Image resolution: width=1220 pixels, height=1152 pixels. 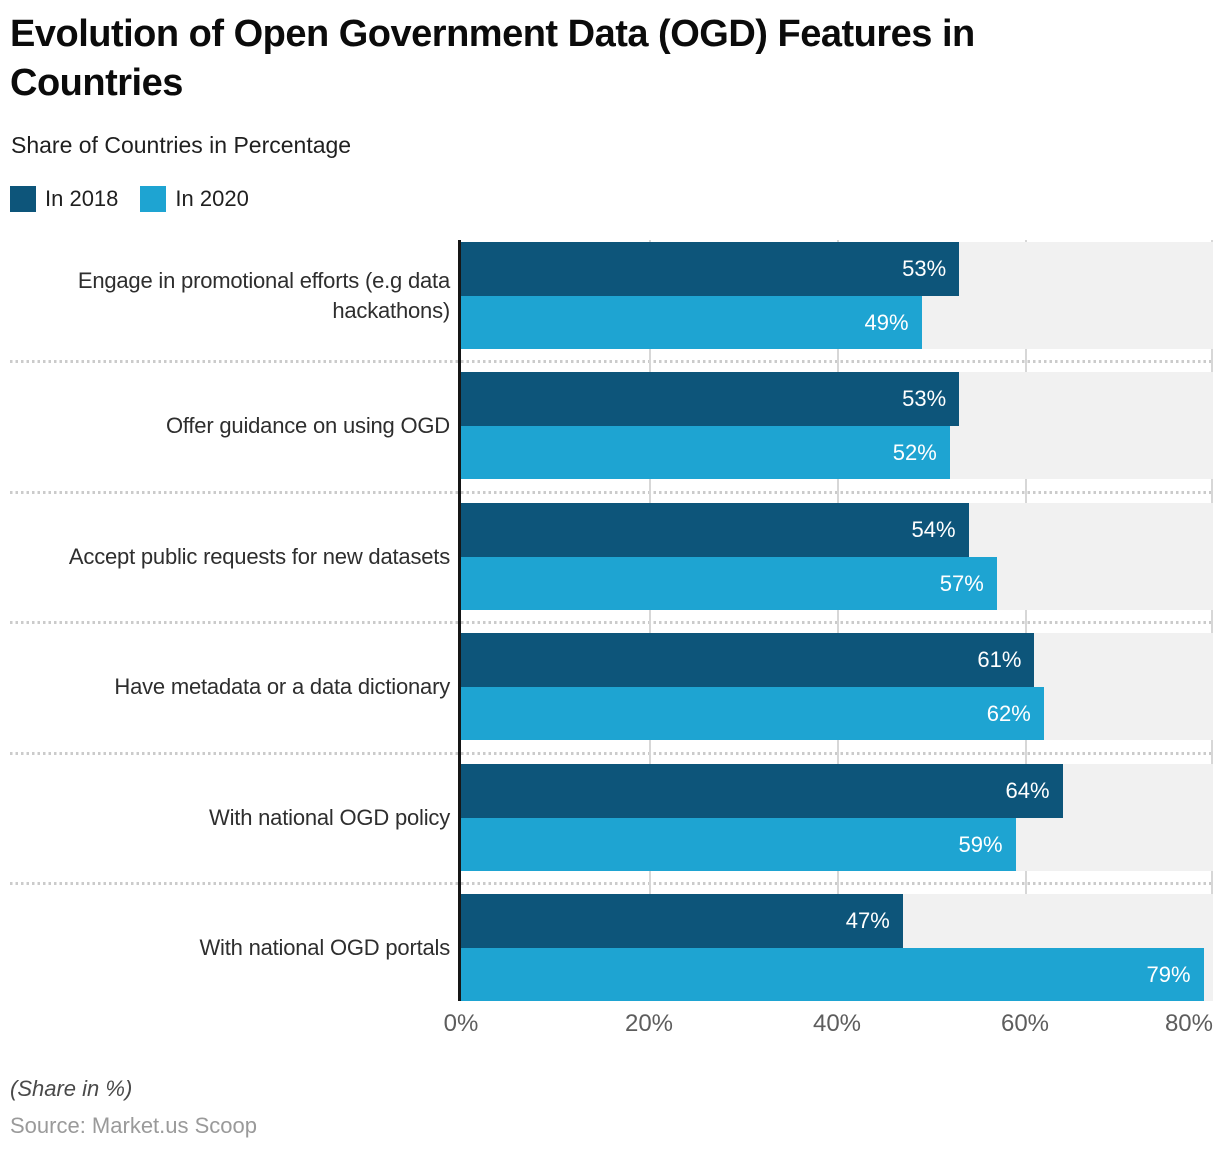 I want to click on bar-value-label: 54%, so click(x=933, y=529).